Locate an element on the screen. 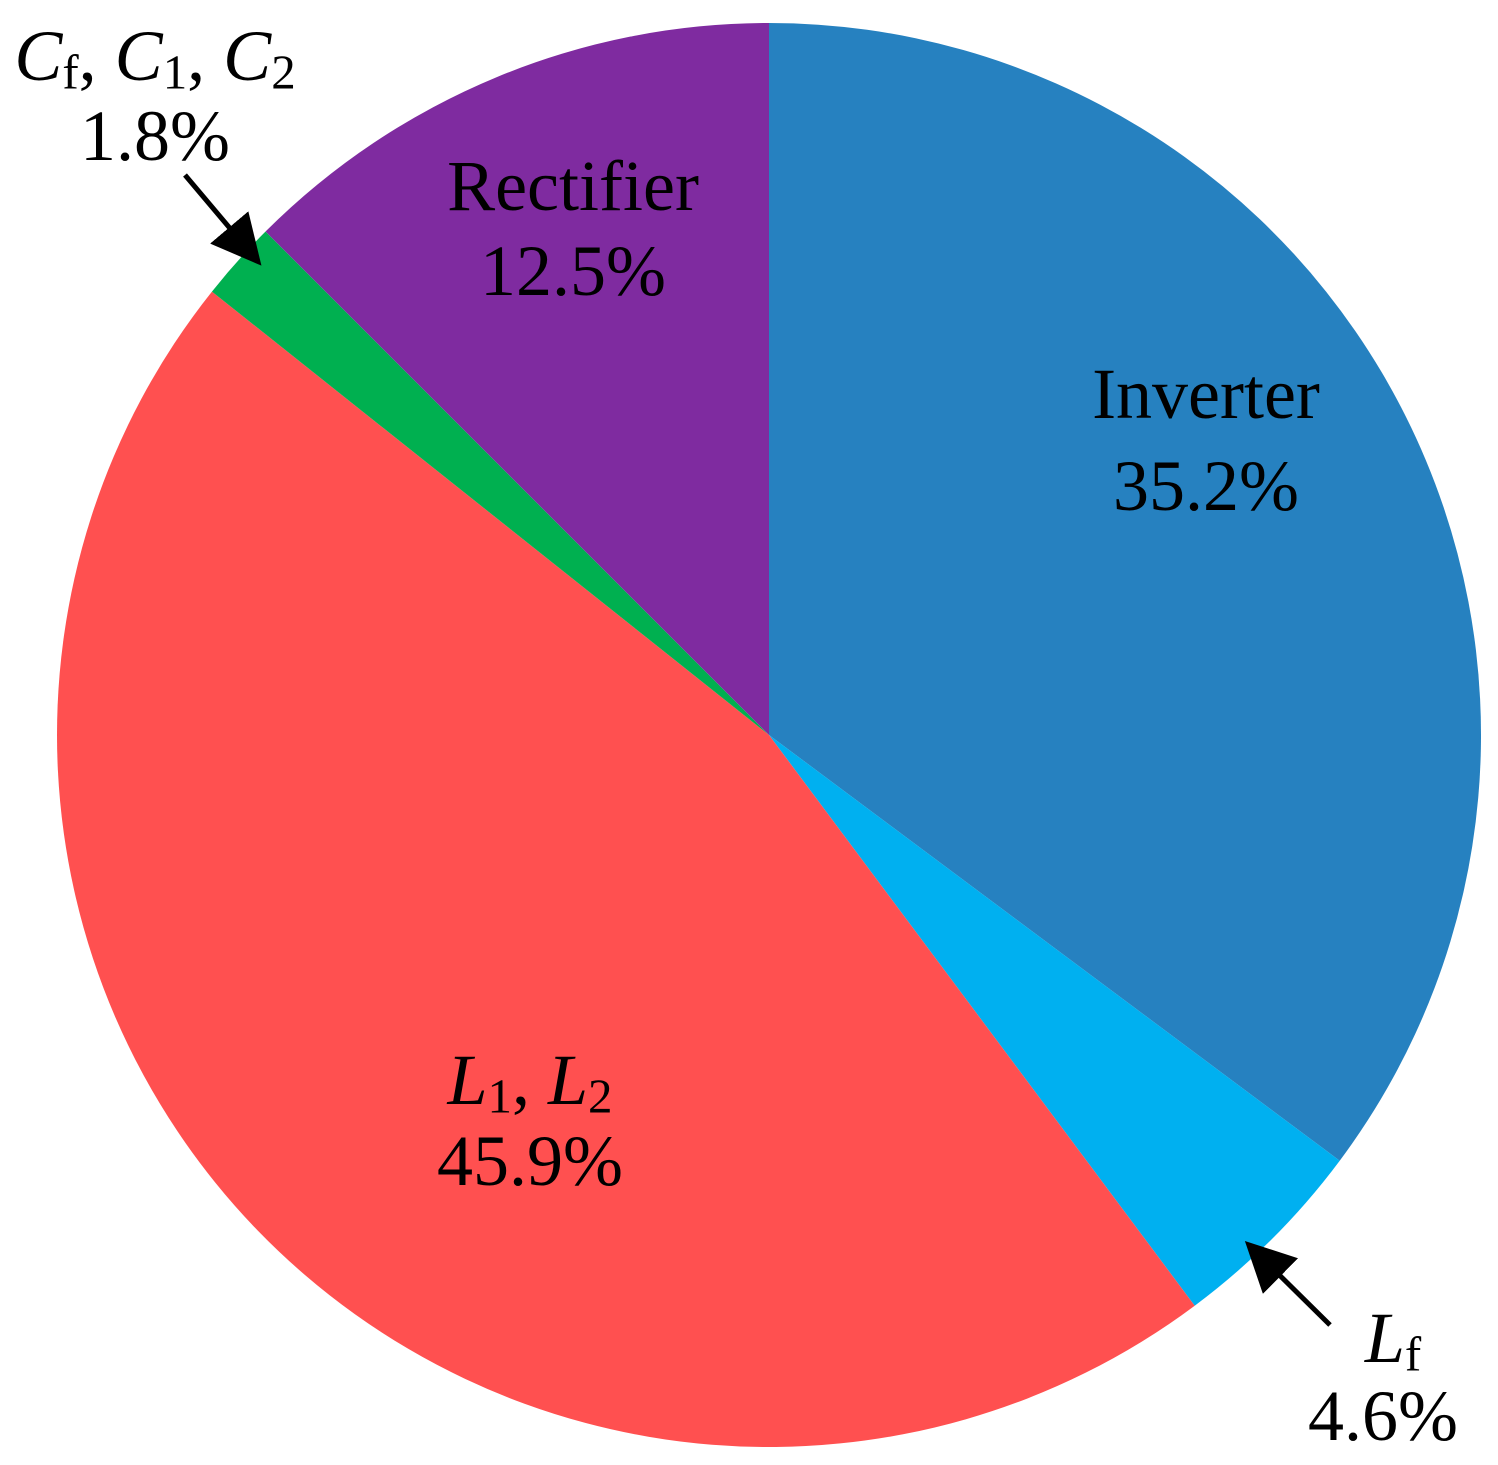 The height and width of the screenshot is (1465, 1498). leader-arrow-caps is located at coordinates (222, 219).